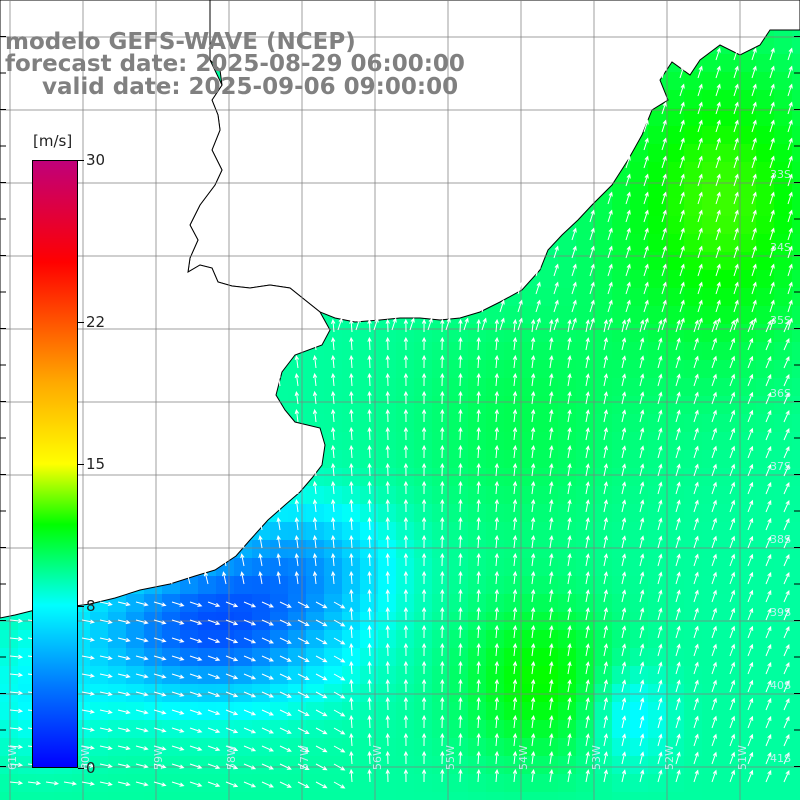 The image size is (800, 800). I want to click on longitude-label: 54W, so click(523, 757).